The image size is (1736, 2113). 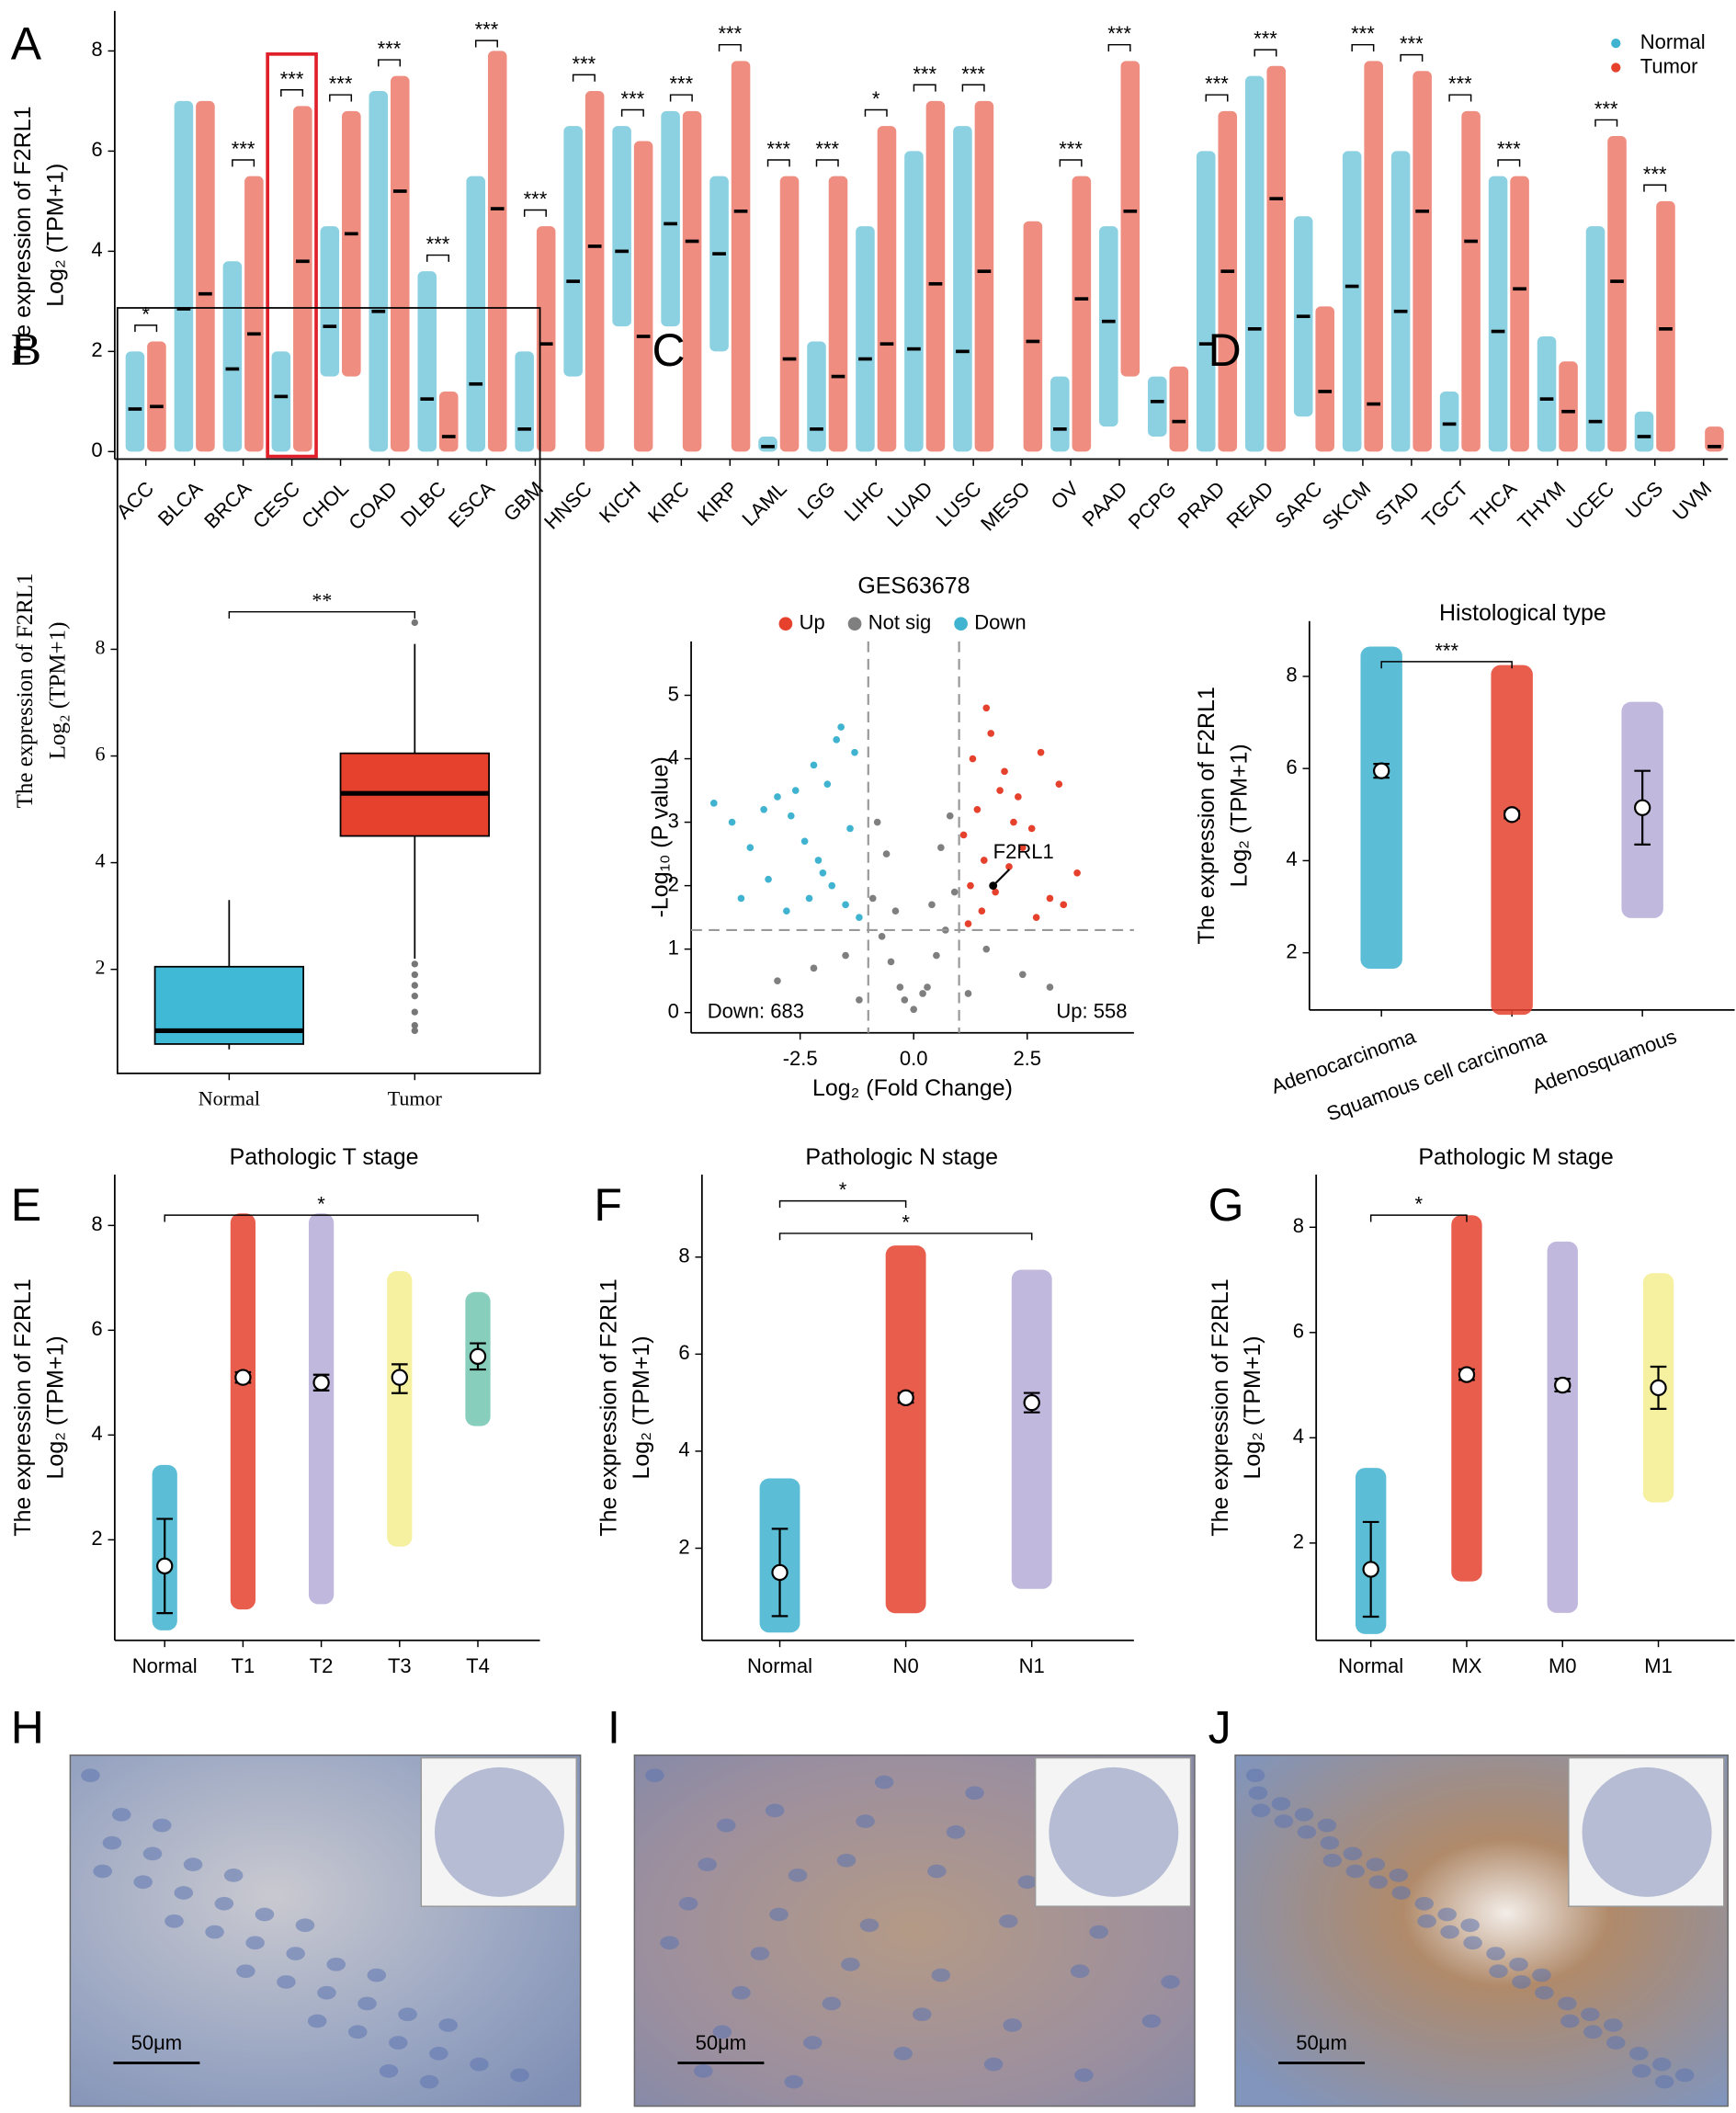 I want to click on panel-letter: J, so click(x=1219, y=1727).